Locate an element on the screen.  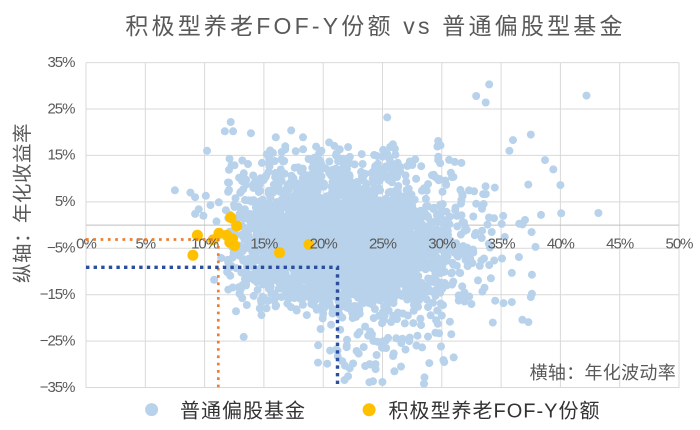
svg-text: −15% is located at coordinates (57, 294).